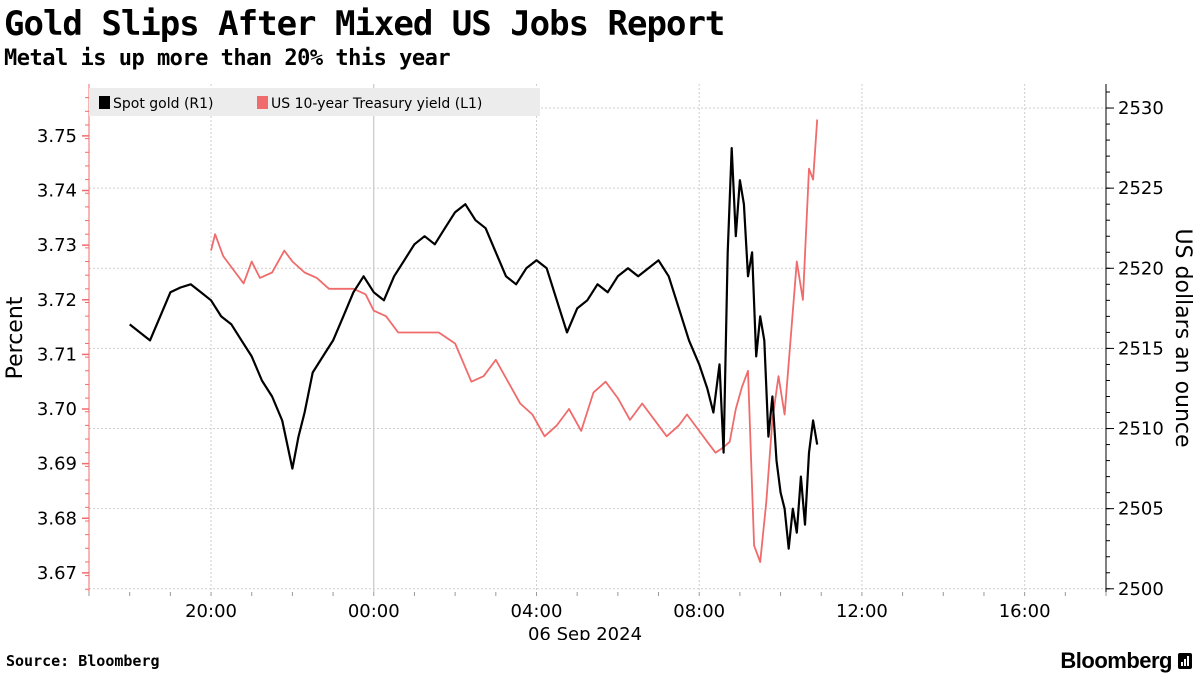 This screenshot has height=675, width=1200. Describe the element at coordinates (57, 573) in the screenshot. I see `left-tick-label: 3.67` at that location.